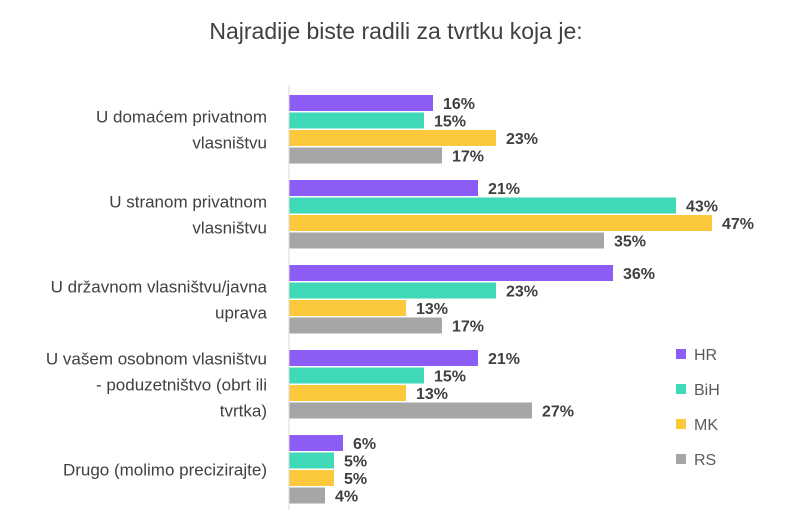 This screenshot has width=792, height=512. Describe the element at coordinates (681, 389) in the screenshot. I see `legend-swatch-bih` at that location.